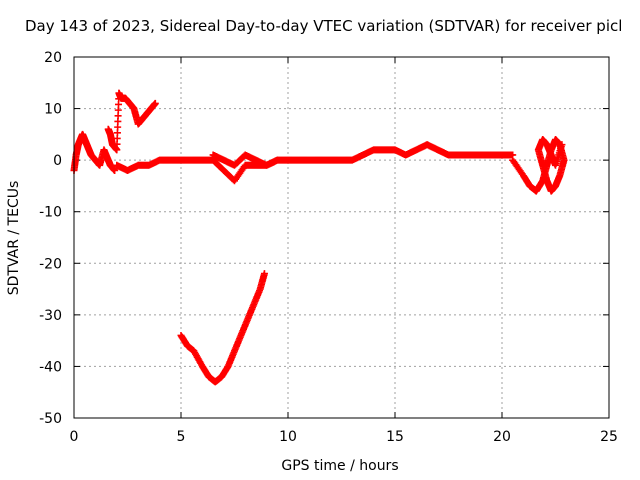  What do you see at coordinates (502, 437) in the screenshot?
I see `x-tick-label: 20` at bounding box center [502, 437].